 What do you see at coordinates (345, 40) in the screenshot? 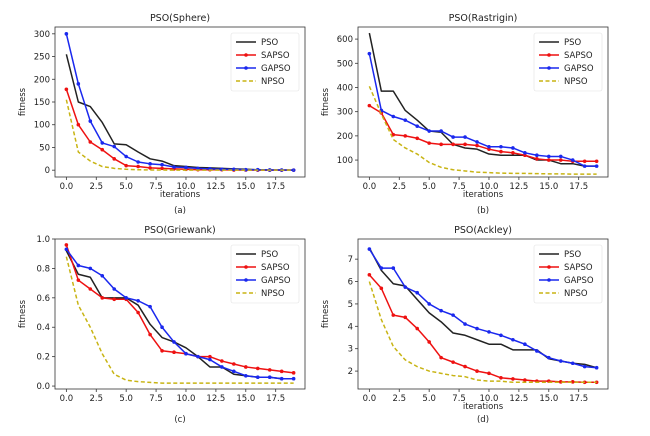
I see `y-tick-label: 600` at bounding box center [345, 40].